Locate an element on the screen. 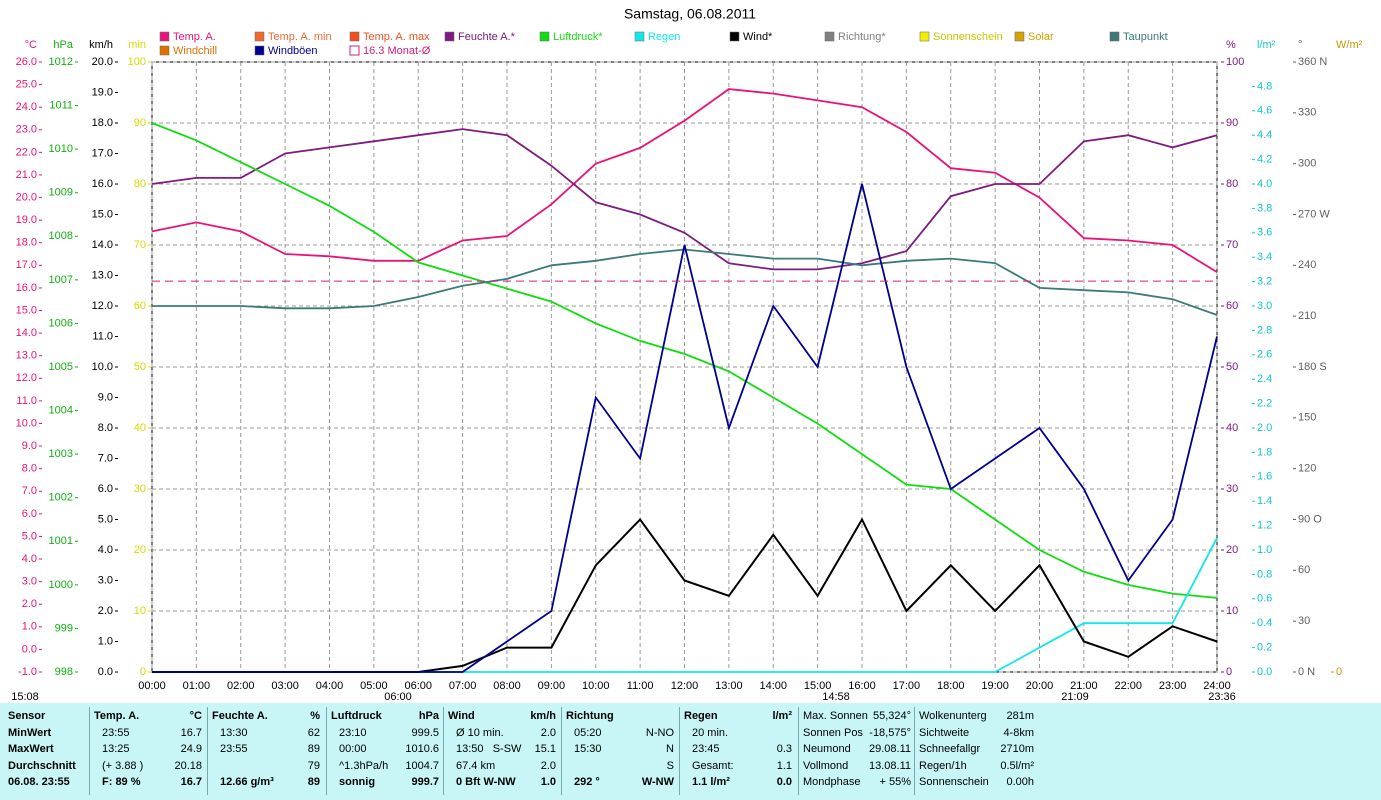  y-tick-label: 4.8 is located at coordinates (1264, 86).